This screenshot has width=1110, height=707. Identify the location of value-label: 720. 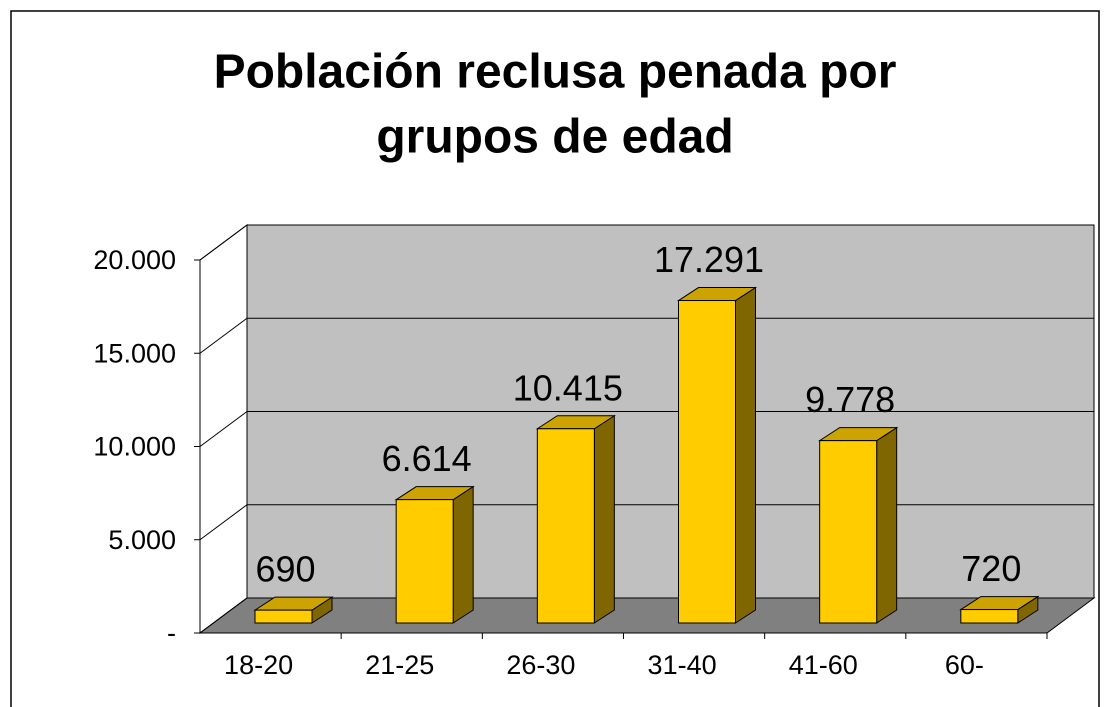
(991, 568).